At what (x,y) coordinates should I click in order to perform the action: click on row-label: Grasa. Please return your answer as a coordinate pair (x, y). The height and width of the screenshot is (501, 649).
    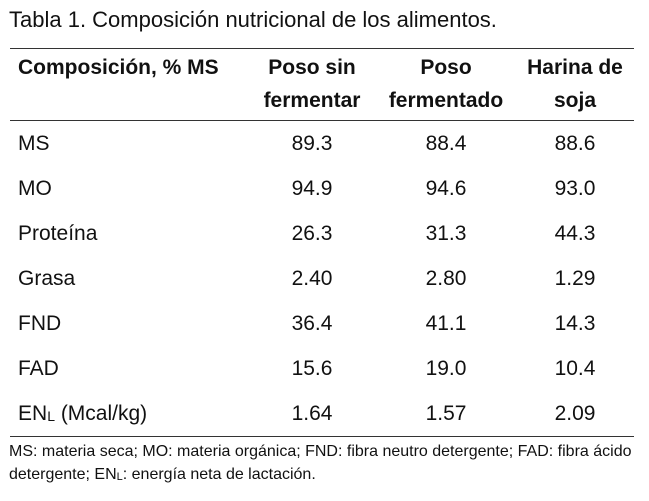
    Looking at the image, I should click on (47, 278).